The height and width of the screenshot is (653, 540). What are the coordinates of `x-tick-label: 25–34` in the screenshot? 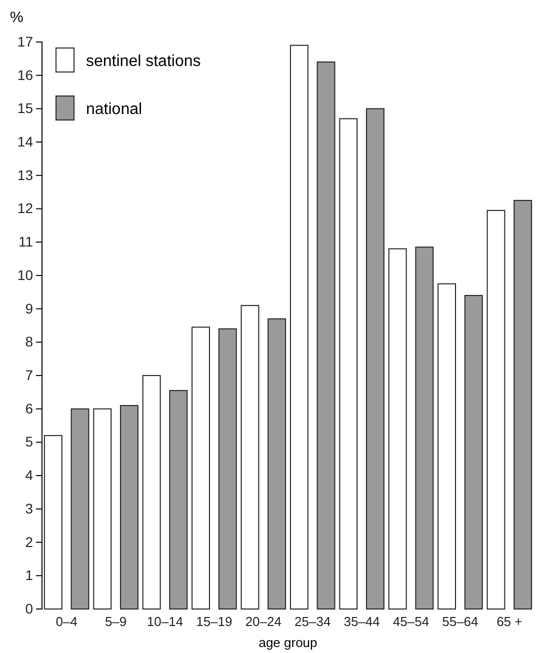 It's located at (312, 622).